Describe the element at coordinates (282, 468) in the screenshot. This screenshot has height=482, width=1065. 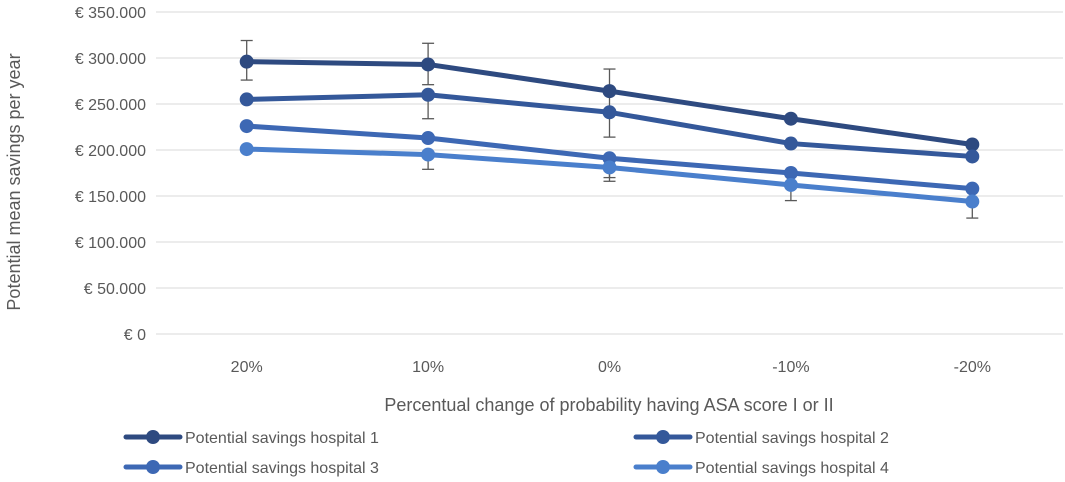
I see `legend-label: Potential savings hospital 3` at that location.